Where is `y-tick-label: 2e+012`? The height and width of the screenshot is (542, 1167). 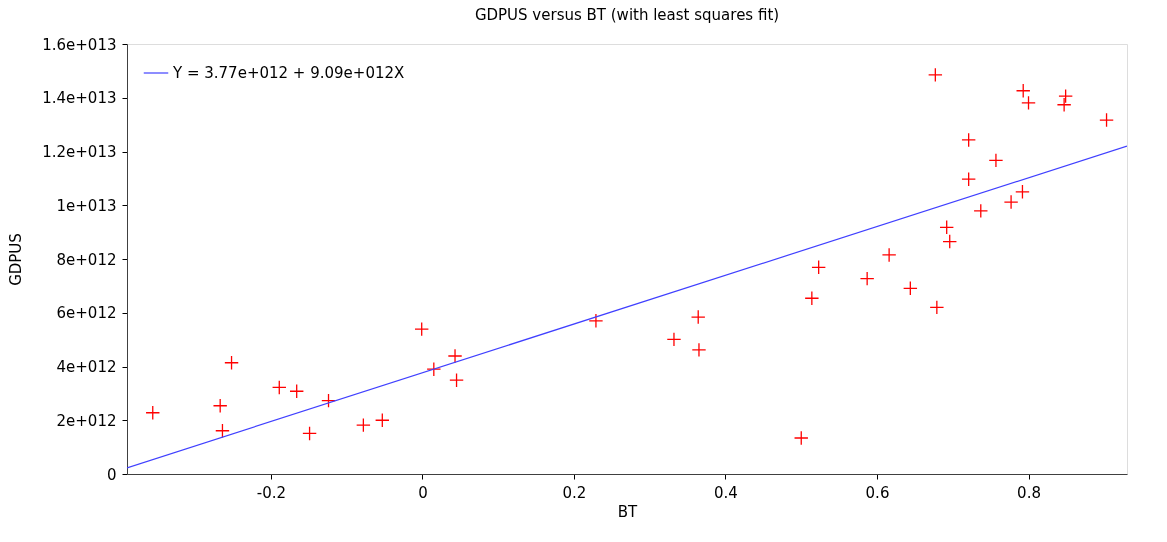
y-tick-label: 2e+012 is located at coordinates (86, 420).